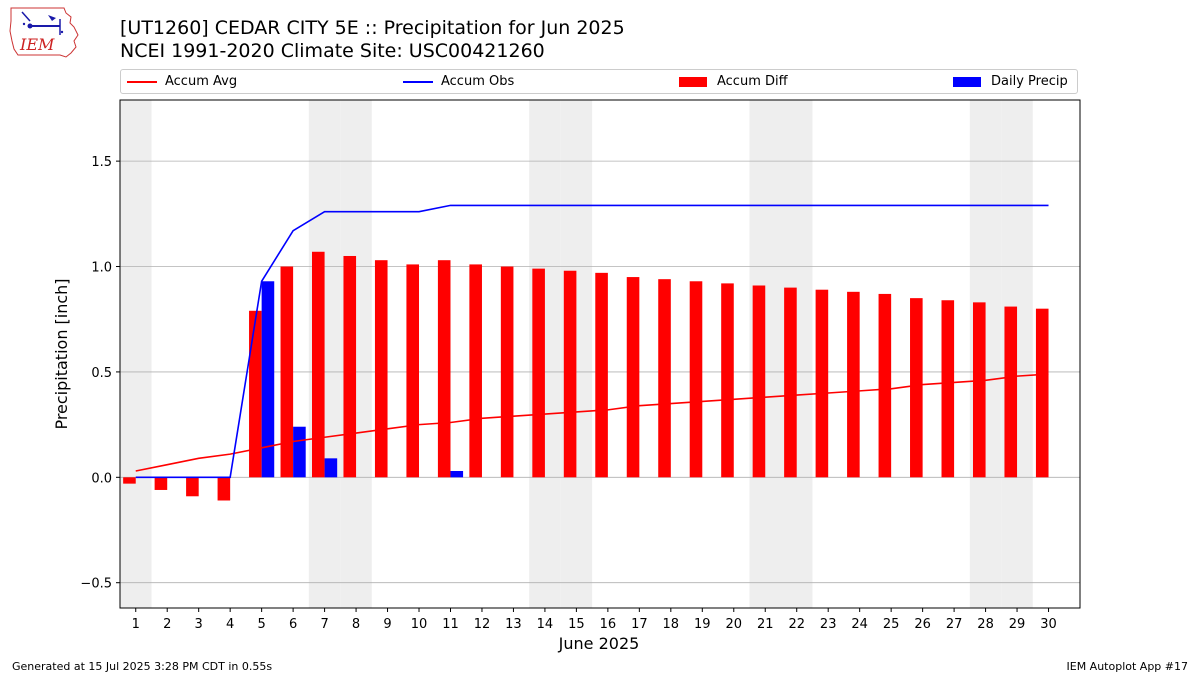  I want to click on x-tick-label: 17, so click(639, 624).